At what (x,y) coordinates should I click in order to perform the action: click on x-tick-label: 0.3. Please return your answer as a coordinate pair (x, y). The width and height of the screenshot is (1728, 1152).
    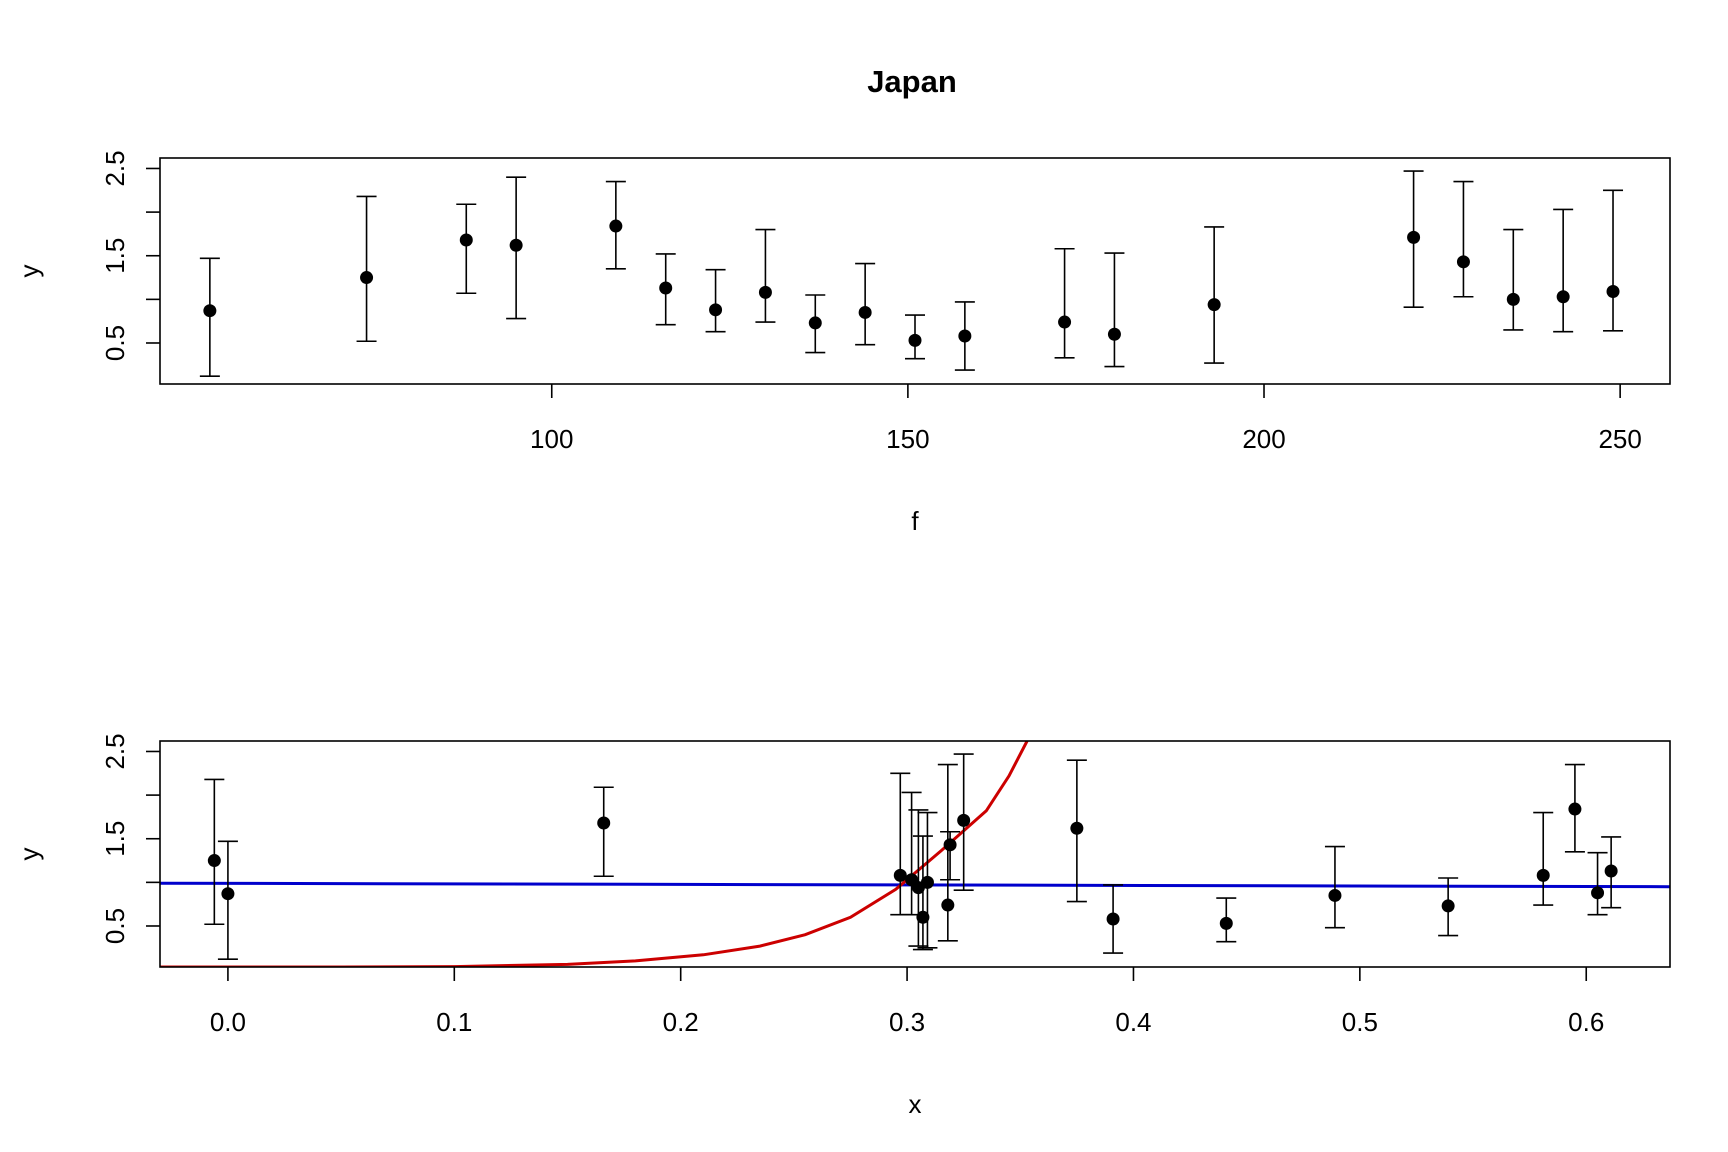
    Looking at the image, I should click on (907, 1022).